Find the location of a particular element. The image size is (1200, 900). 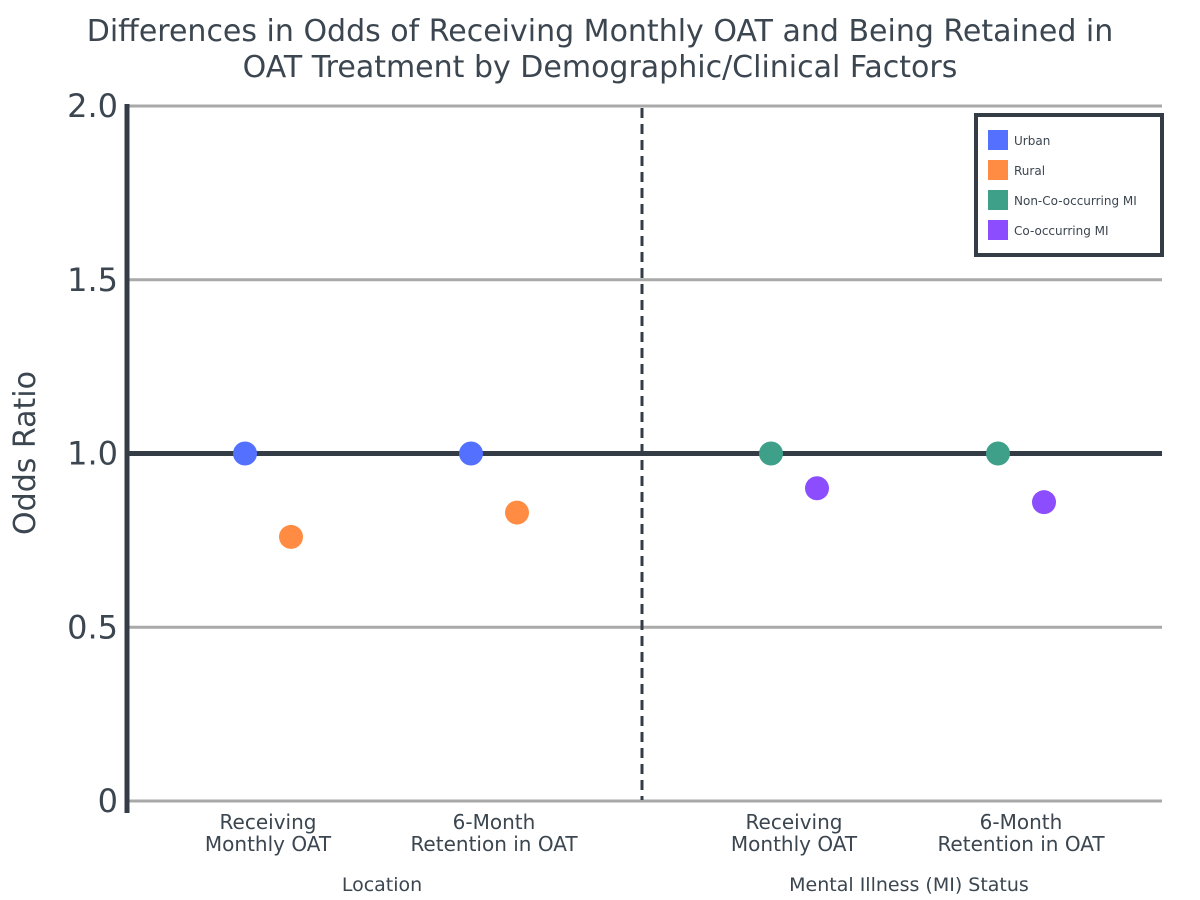

legend-swatch-urban is located at coordinates (998, 140).